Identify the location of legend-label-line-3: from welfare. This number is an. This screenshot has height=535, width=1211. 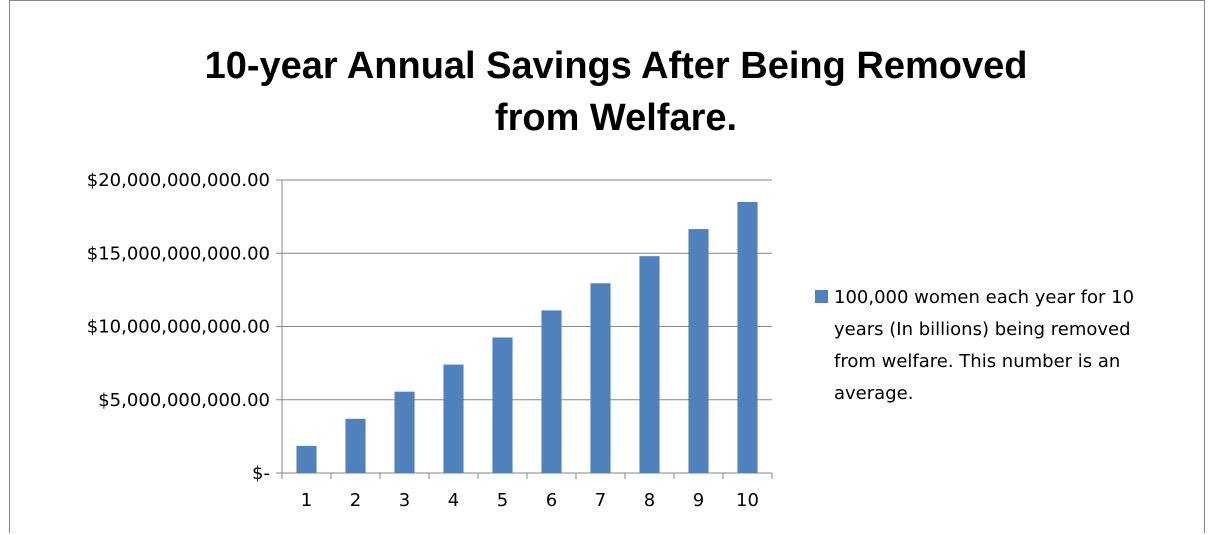
(977, 361).